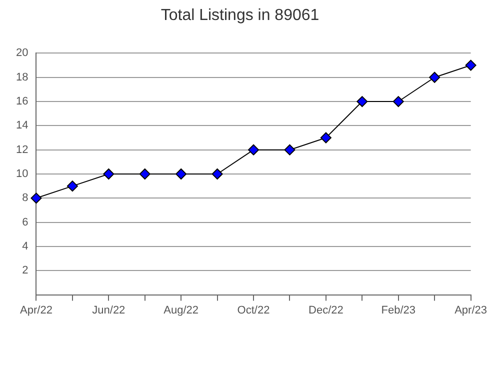 Image resolution: width=490 pixels, height=380 pixels. I want to click on x-tick-label: Dec/22, so click(326, 310).